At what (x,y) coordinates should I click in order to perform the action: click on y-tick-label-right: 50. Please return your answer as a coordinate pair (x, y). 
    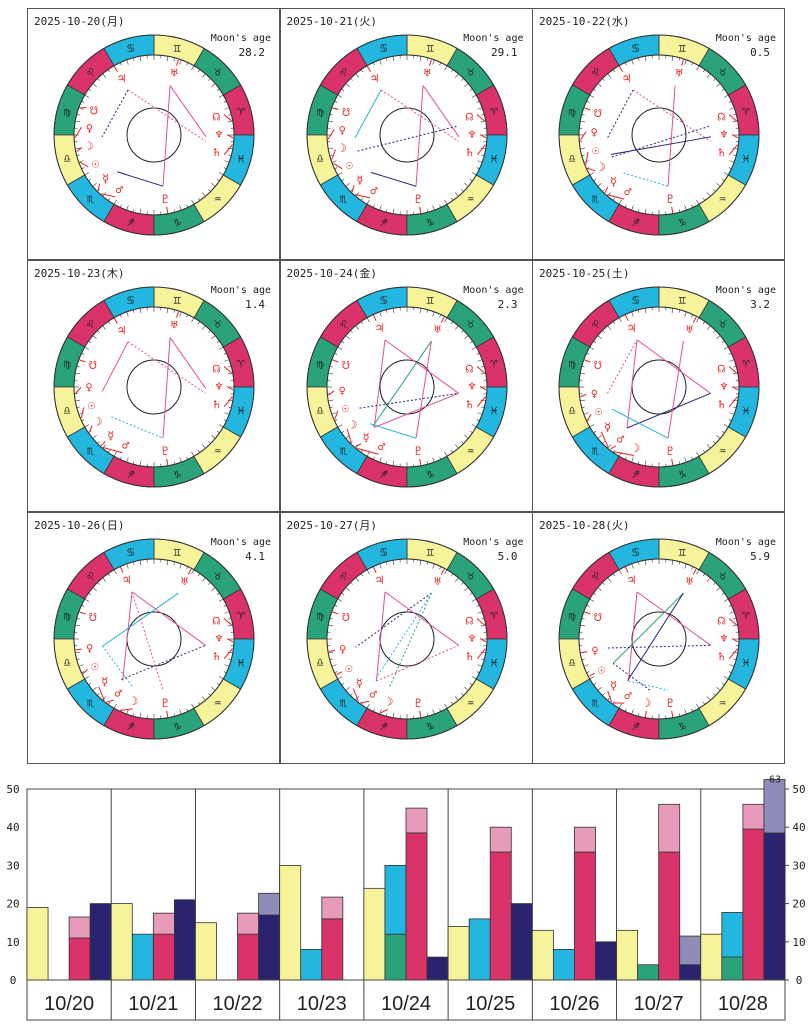
    Looking at the image, I should click on (798, 789).